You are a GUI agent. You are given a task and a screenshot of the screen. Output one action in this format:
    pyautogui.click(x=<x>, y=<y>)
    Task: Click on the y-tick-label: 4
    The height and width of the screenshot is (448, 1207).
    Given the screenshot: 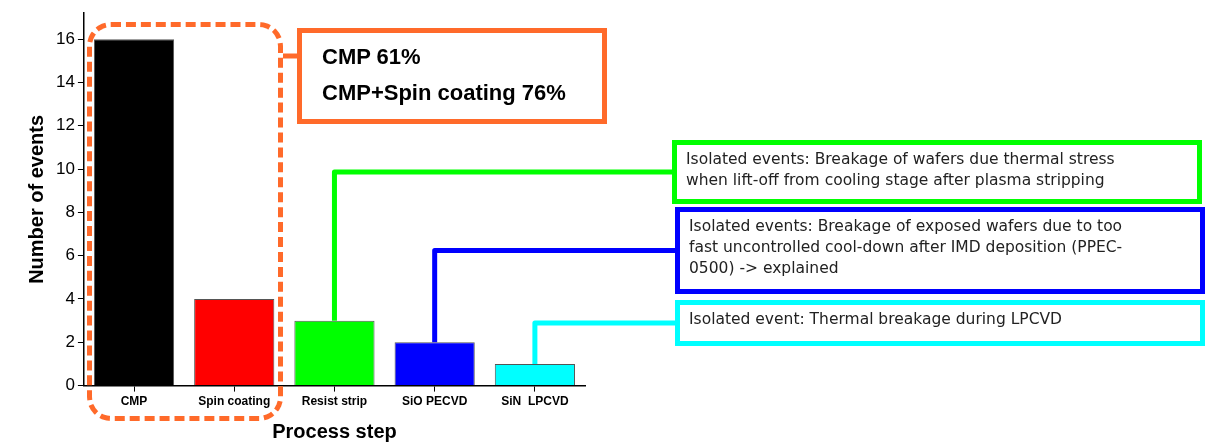 What is the action you would take?
    pyautogui.click(x=70, y=298)
    